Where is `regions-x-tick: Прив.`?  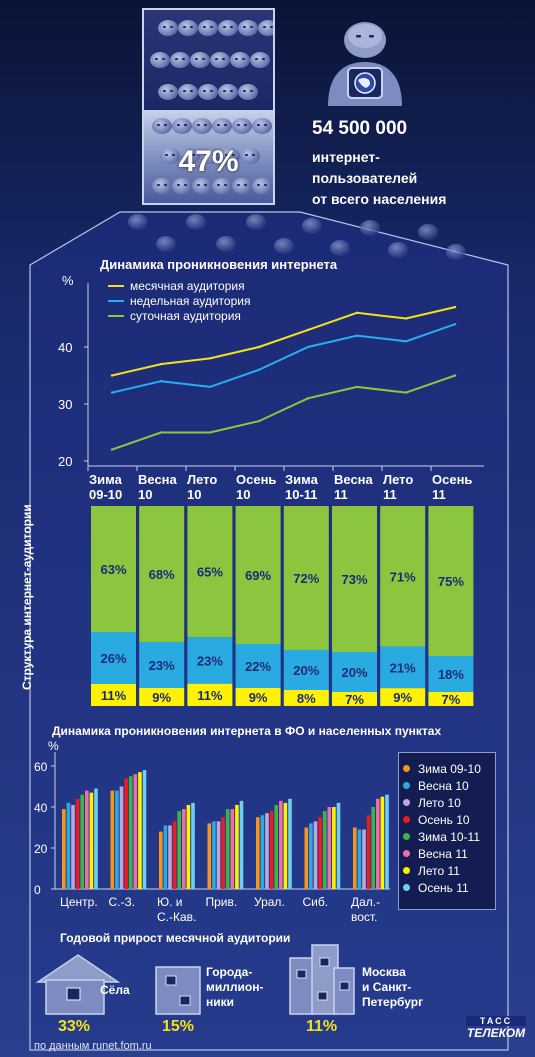 regions-x-tick: Прив. is located at coordinates (222, 902).